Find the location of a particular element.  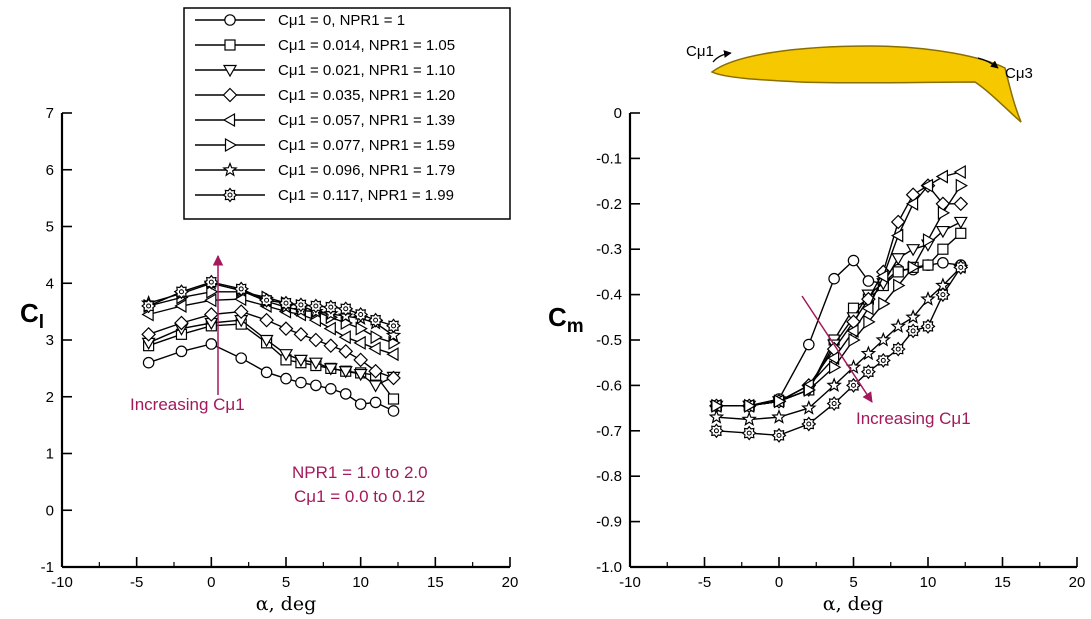

cl-series-diamond is located at coordinates (271, 345).